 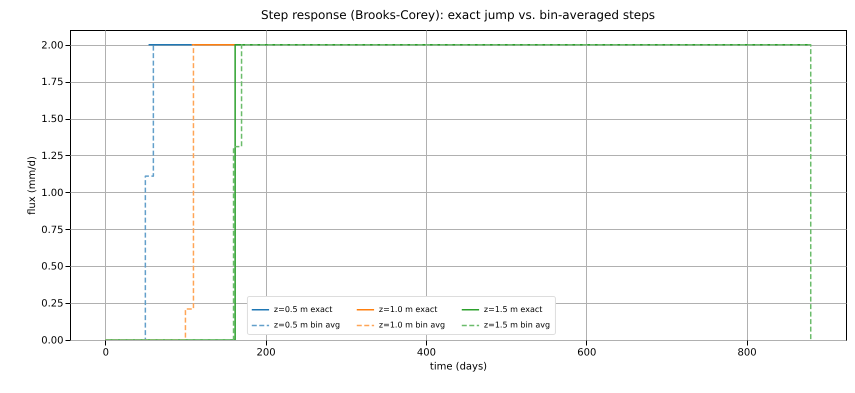 I want to click on legend-label: z=0.5 m exact, so click(x=303, y=309).